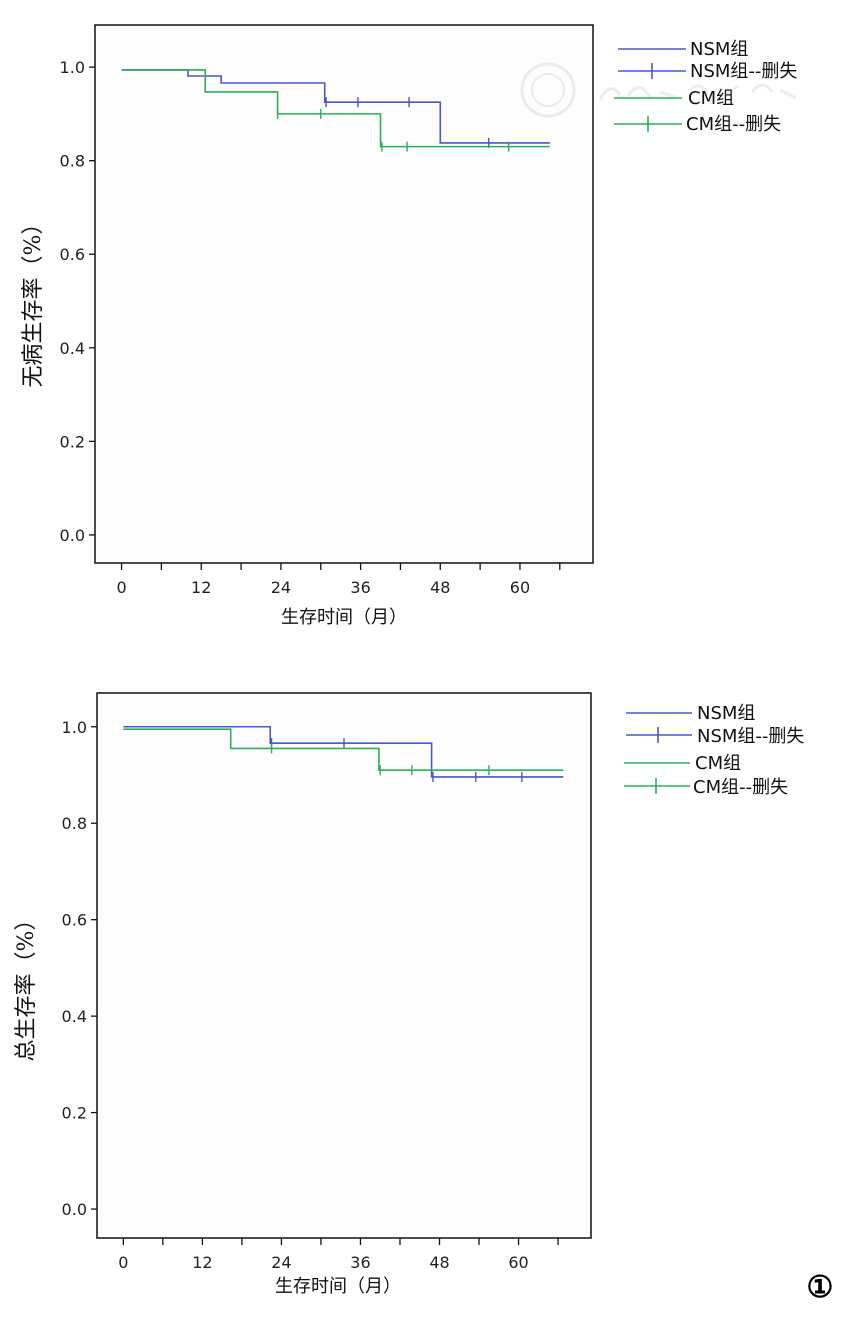 The width and height of the screenshot is (860, 1323). Describe the element at coordinates (733, 124) in the screenshot. I see `dfs-legend-cm-censored-label: CM组--删失` at that location.